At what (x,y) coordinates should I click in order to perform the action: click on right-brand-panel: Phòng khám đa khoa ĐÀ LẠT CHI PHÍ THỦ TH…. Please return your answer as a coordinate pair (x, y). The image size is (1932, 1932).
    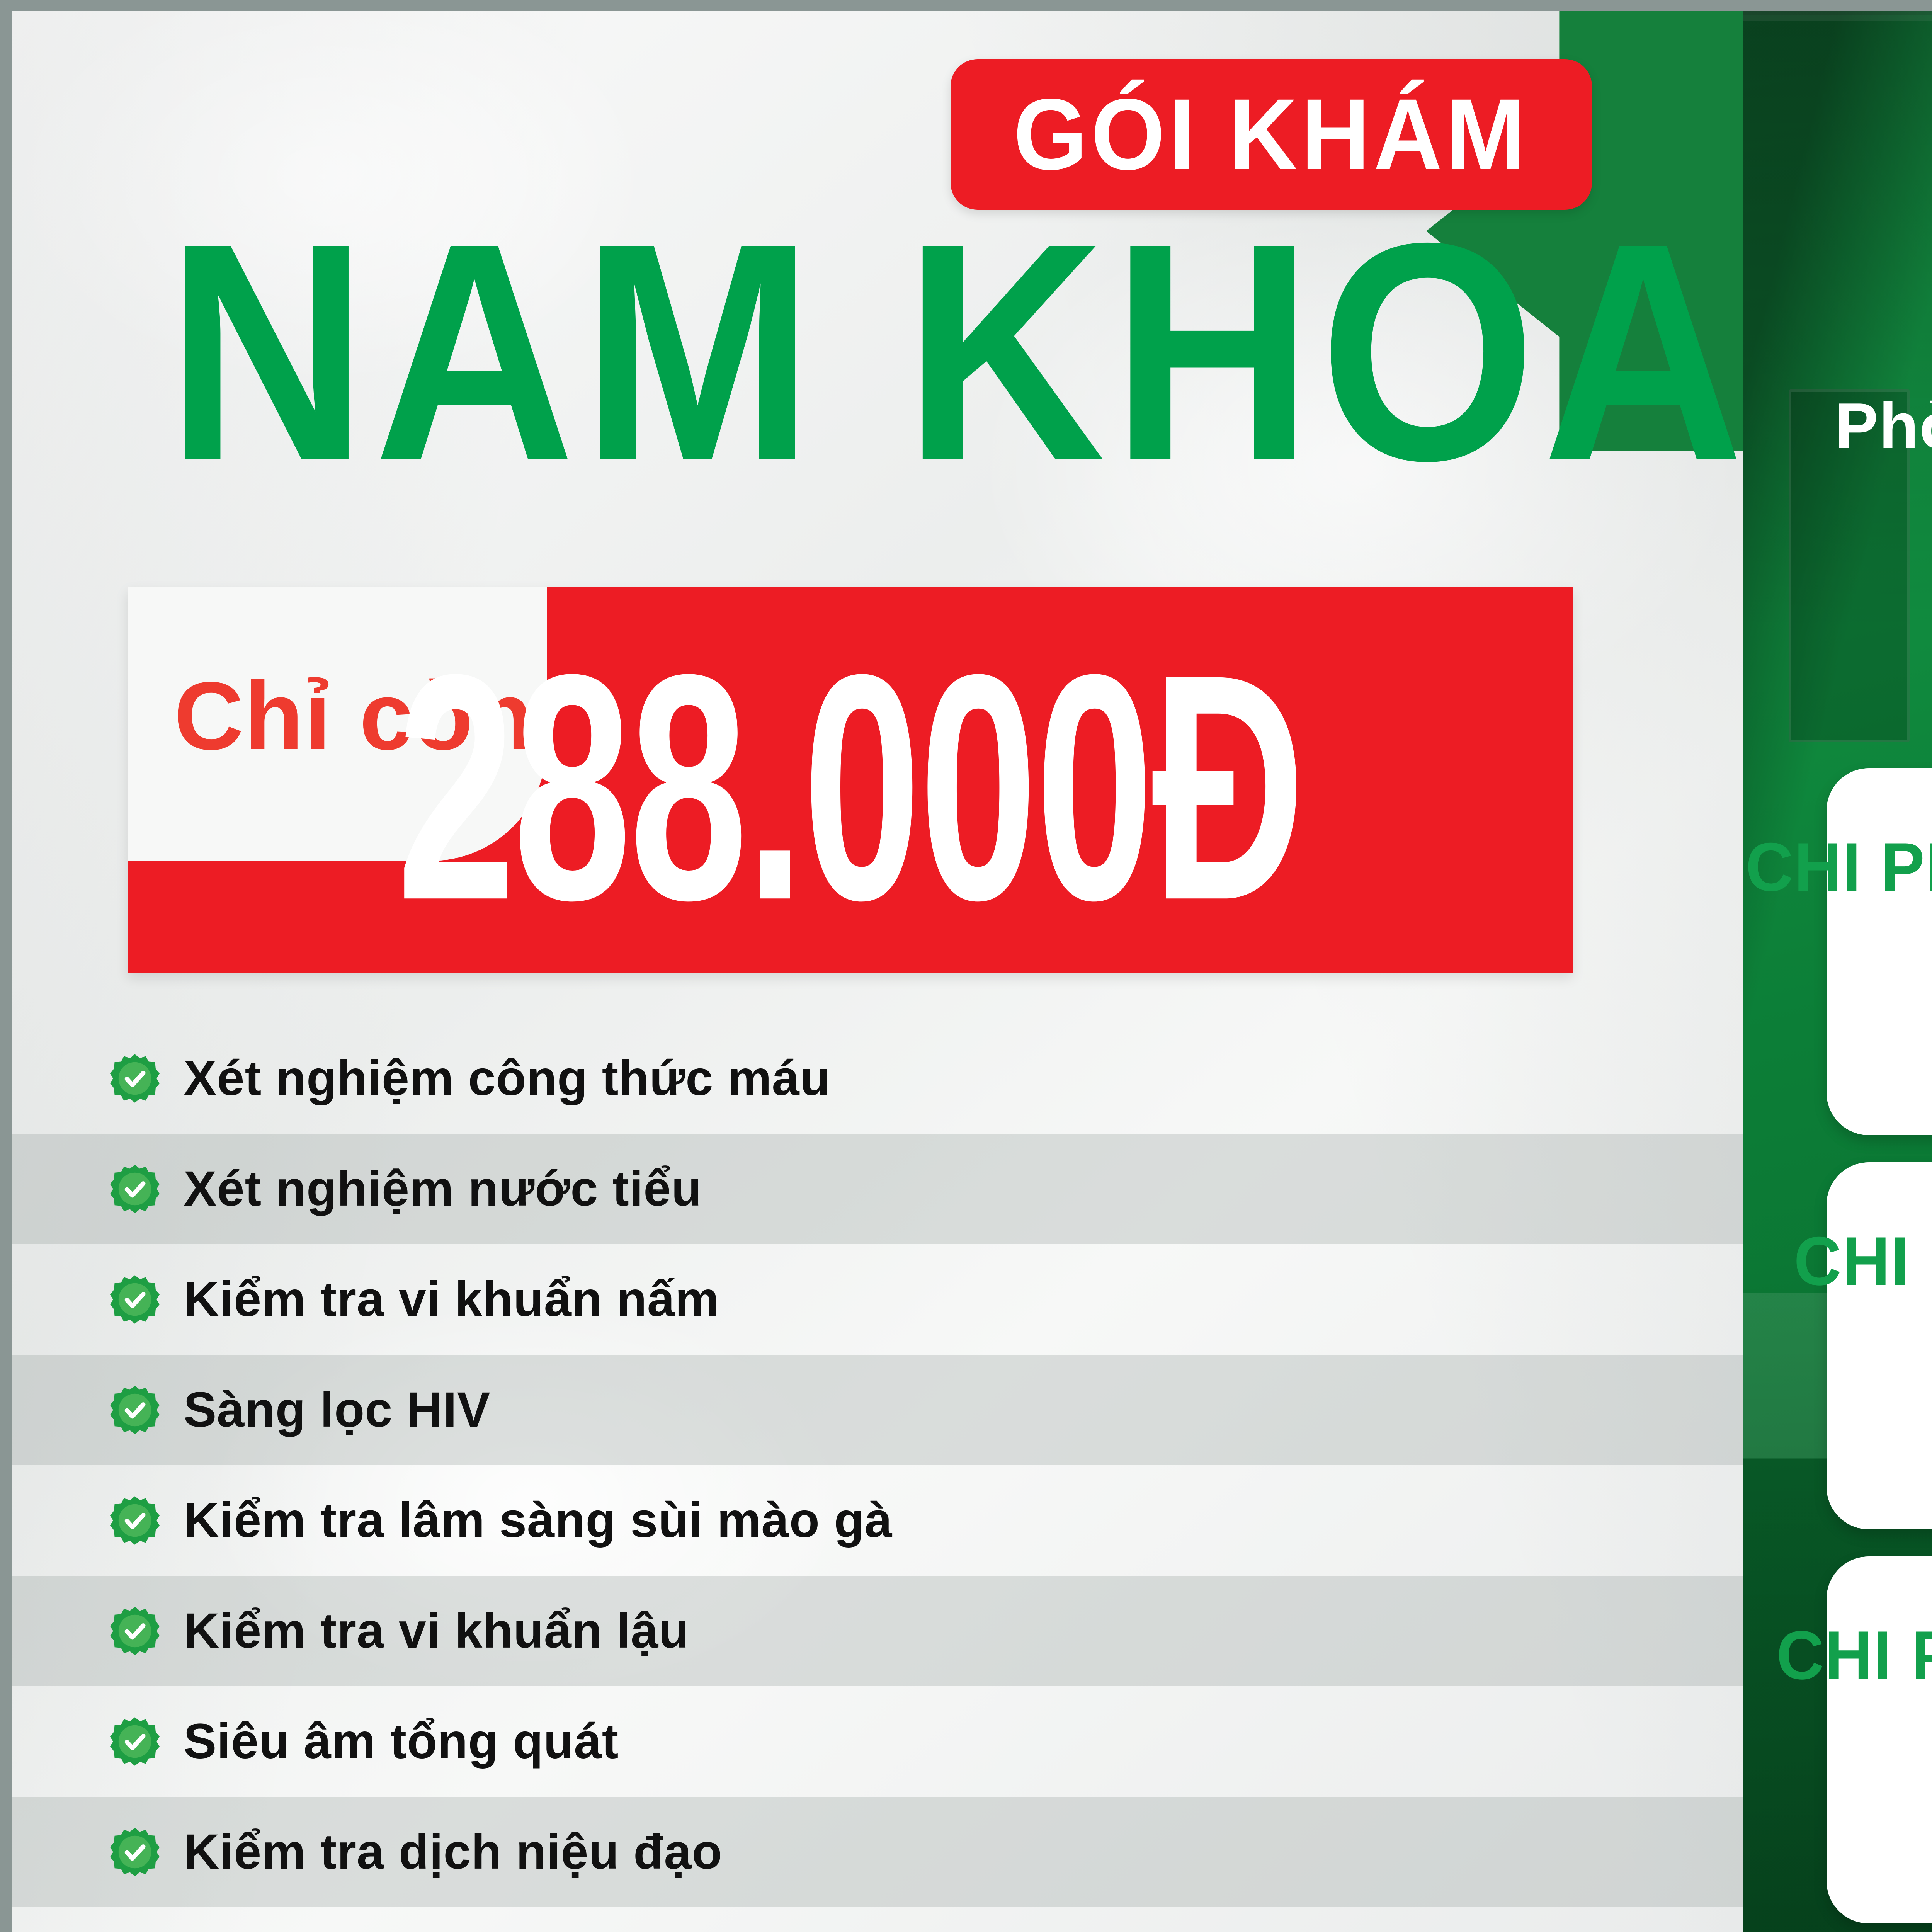
    Looking at the image, I should click on (1838, 971).